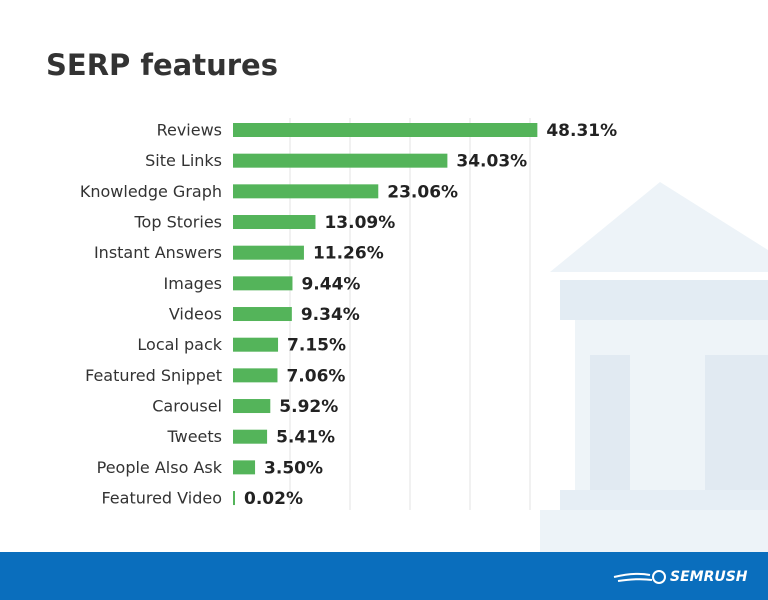  What do you see at coordinates (422, 192) in the screenshot?
I see `value-label: 23.06%` at bounding box center [422, 192].